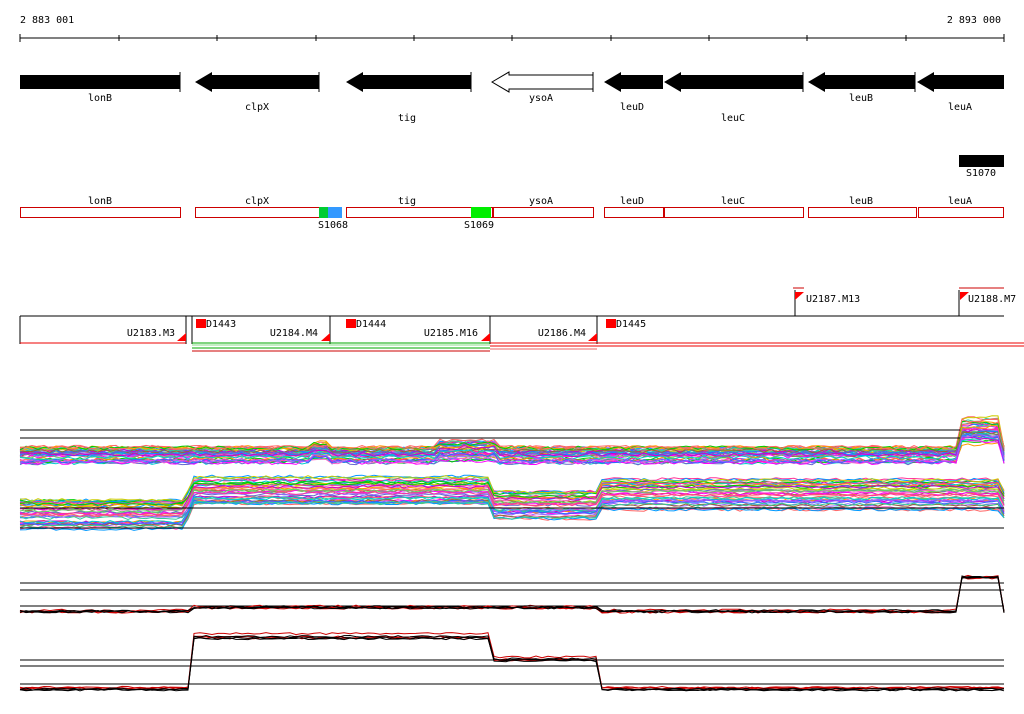 This screenshot has width=1024, height=714. I want to click on expression-track-multi-b, so click(512, 503).